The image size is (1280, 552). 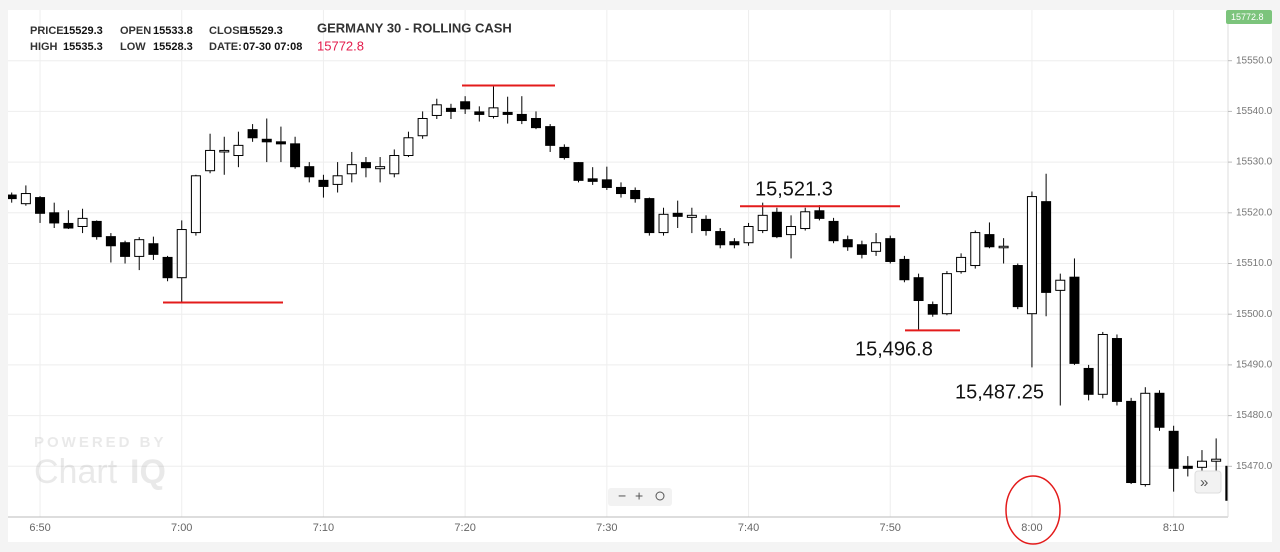 I want to click on zoom-bar, so click(x=640, y=497).